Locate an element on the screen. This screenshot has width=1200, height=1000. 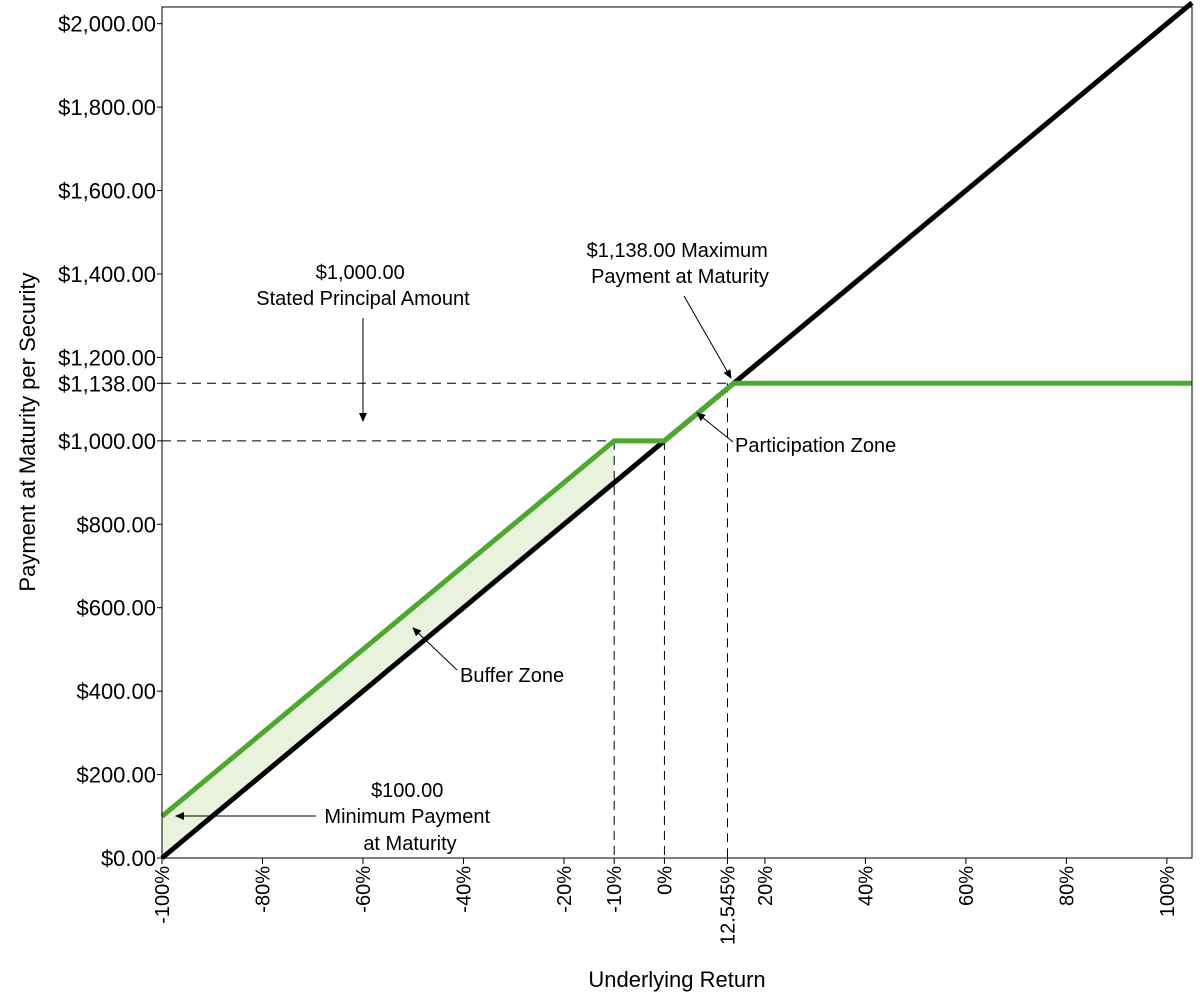
y-tick-label: $1,200.00 is located at coordinates (107, 357).